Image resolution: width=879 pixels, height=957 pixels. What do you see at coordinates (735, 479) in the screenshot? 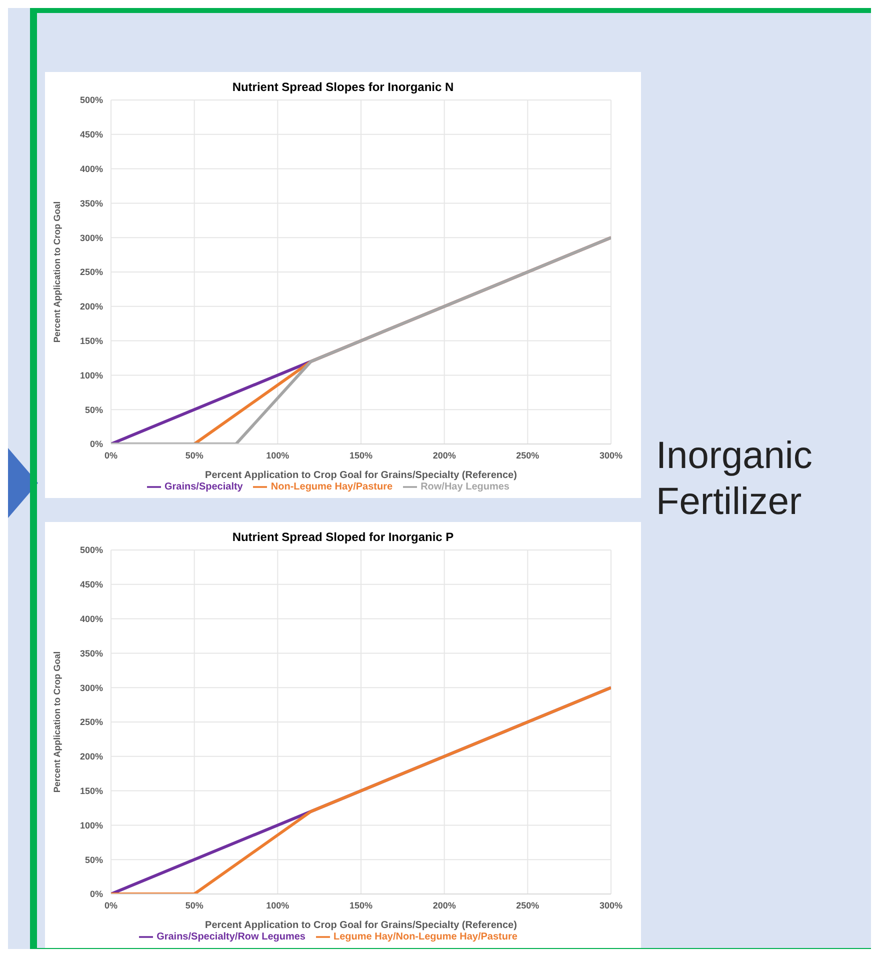
I see `text: Inorganic Fertilizer` at bounding box center [735, 479].